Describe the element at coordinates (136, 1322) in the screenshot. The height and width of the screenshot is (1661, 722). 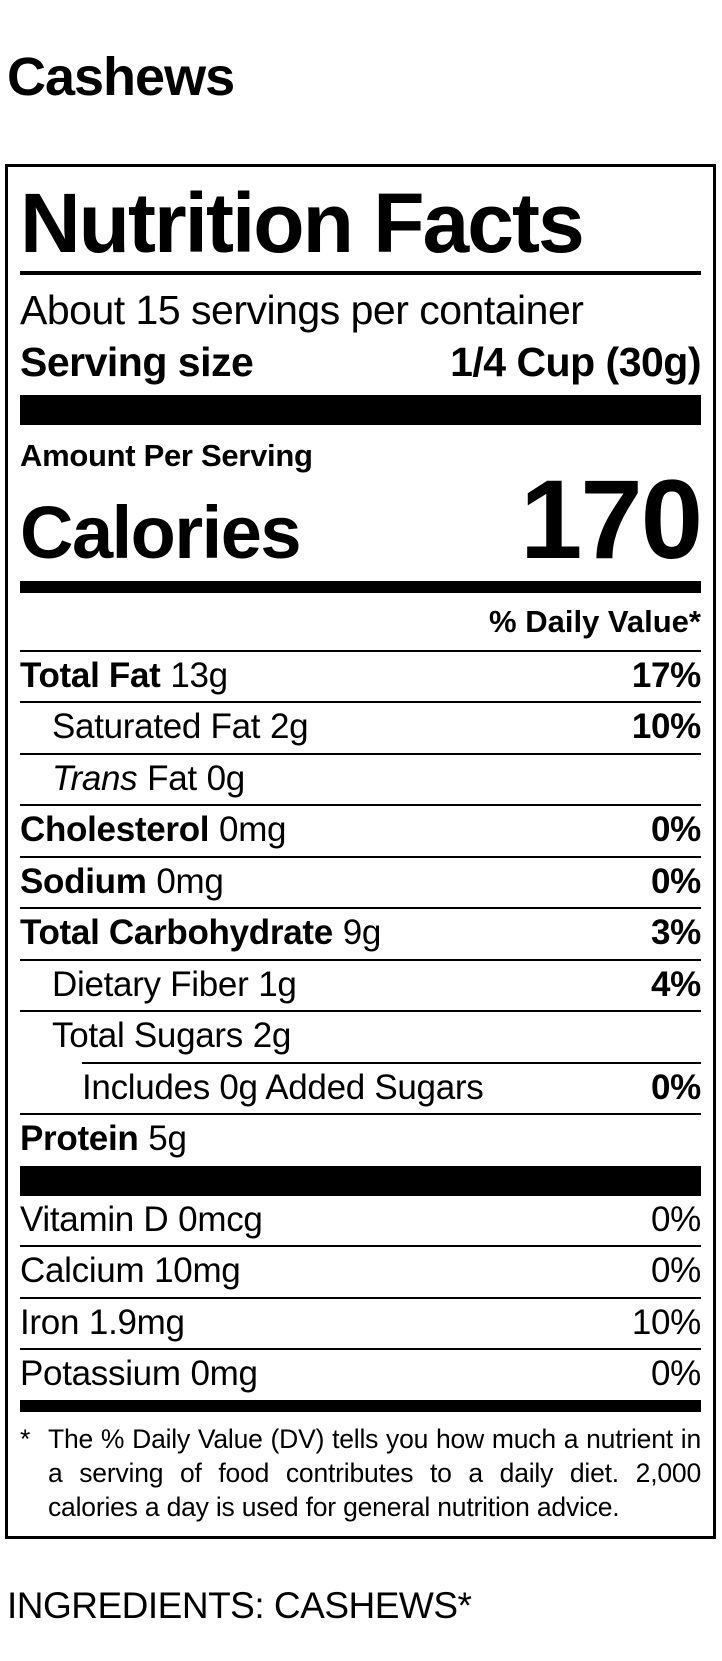
I see `vitamin-amount: 1.9mg` at that location.